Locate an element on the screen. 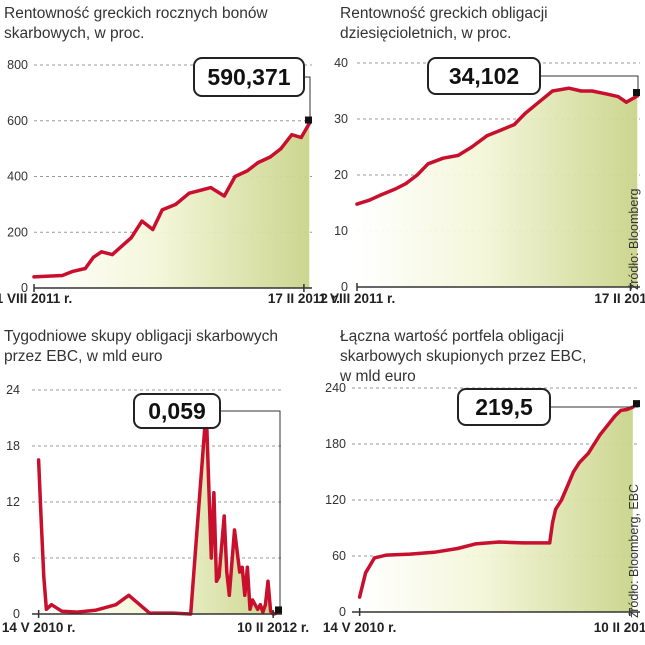 The image size is (645, 645). y-tick-label: 800 is located at coordinates (17, 65).